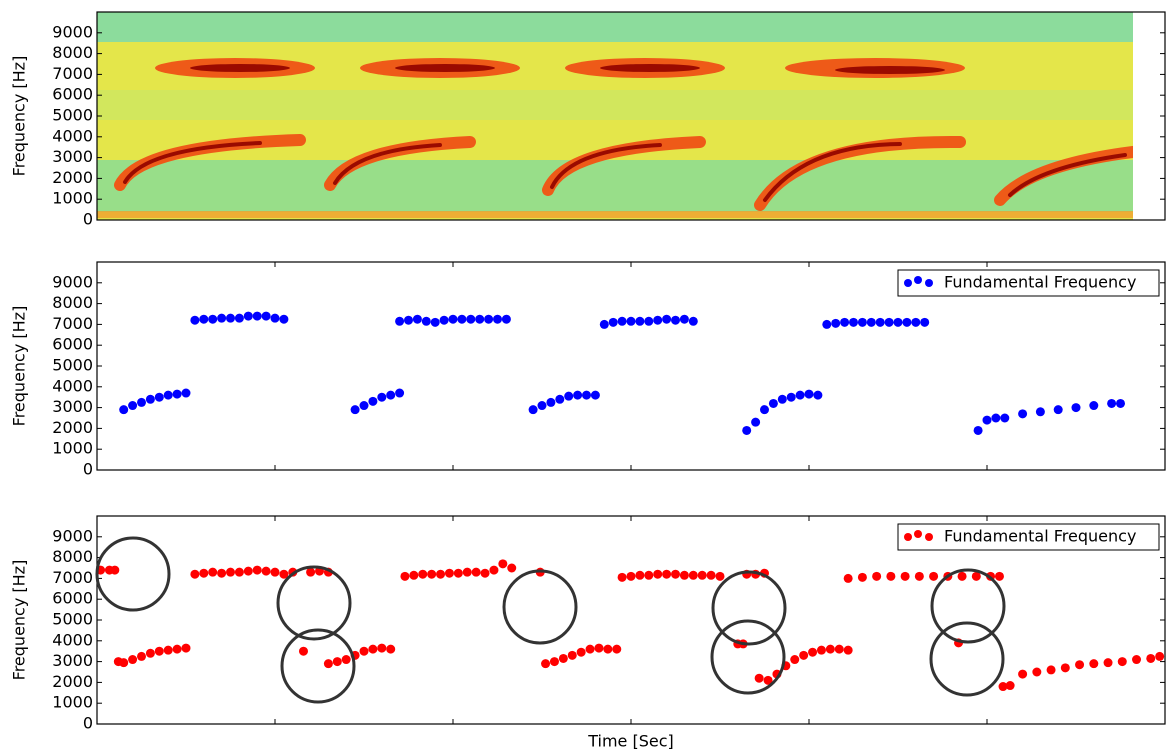 This screenshot has width=1170, height=755. Describe the element at coordinates (72, 556) in the screenshot. I see `y-tick-label: 8000` at that location.